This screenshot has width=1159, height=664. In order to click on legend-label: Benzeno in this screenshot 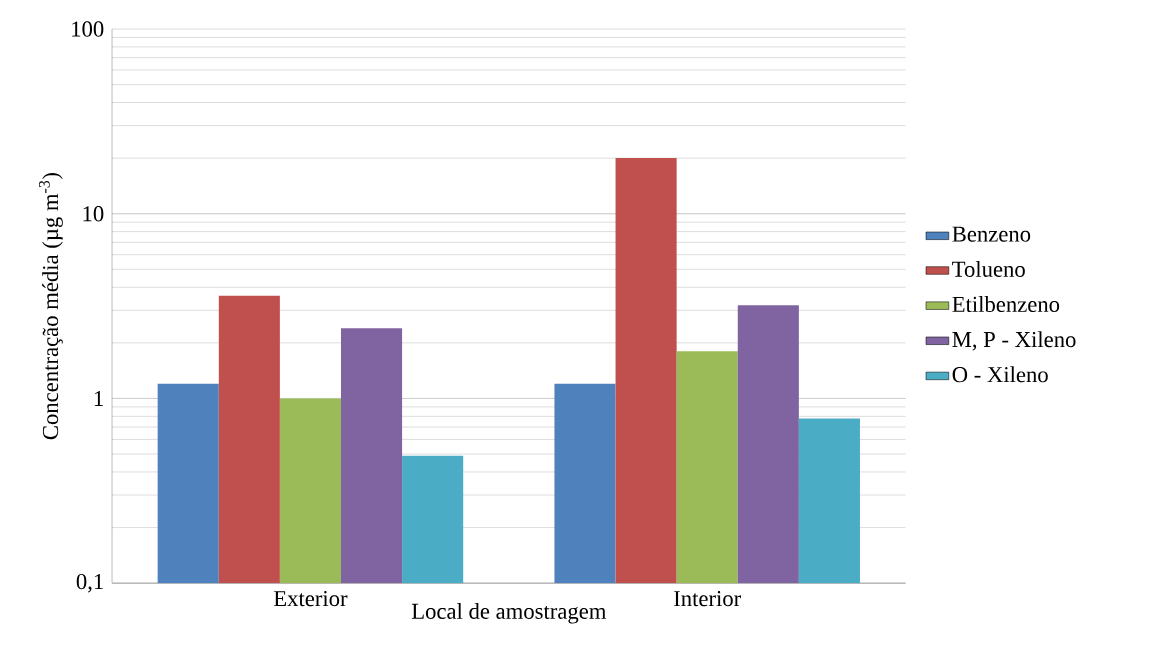, I will do `click(991, 234)`.